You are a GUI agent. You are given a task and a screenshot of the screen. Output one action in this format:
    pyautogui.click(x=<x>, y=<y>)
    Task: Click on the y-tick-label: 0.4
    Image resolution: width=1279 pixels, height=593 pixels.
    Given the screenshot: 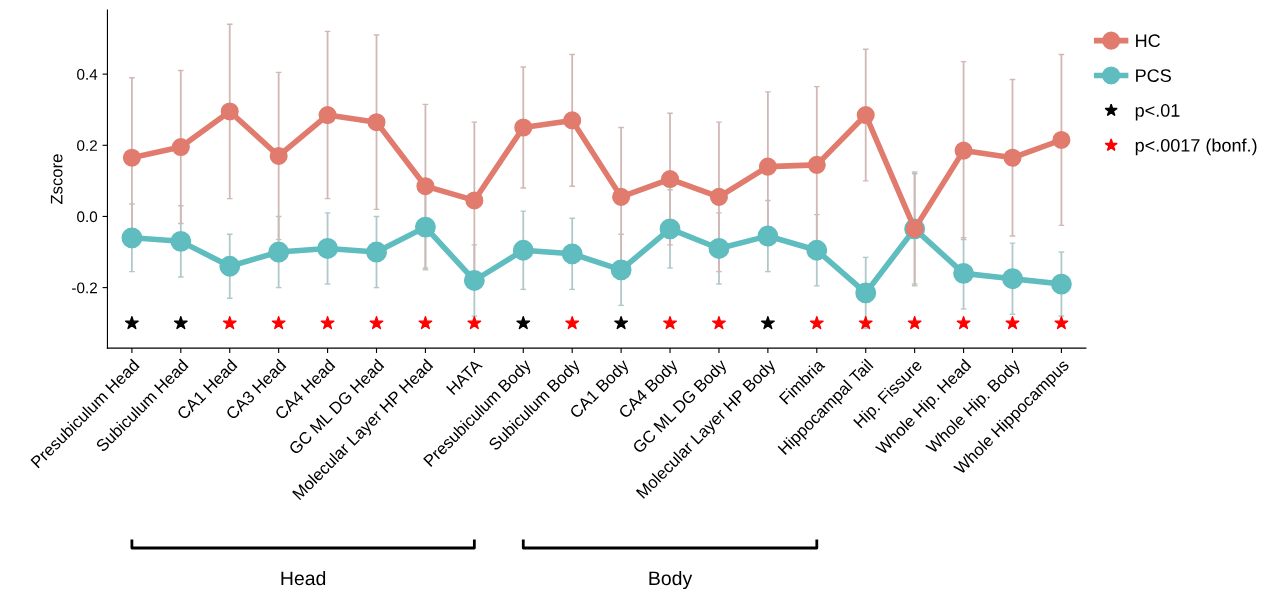 What is the action you would take?
    pyautogui.click(x=87, y=74)
    